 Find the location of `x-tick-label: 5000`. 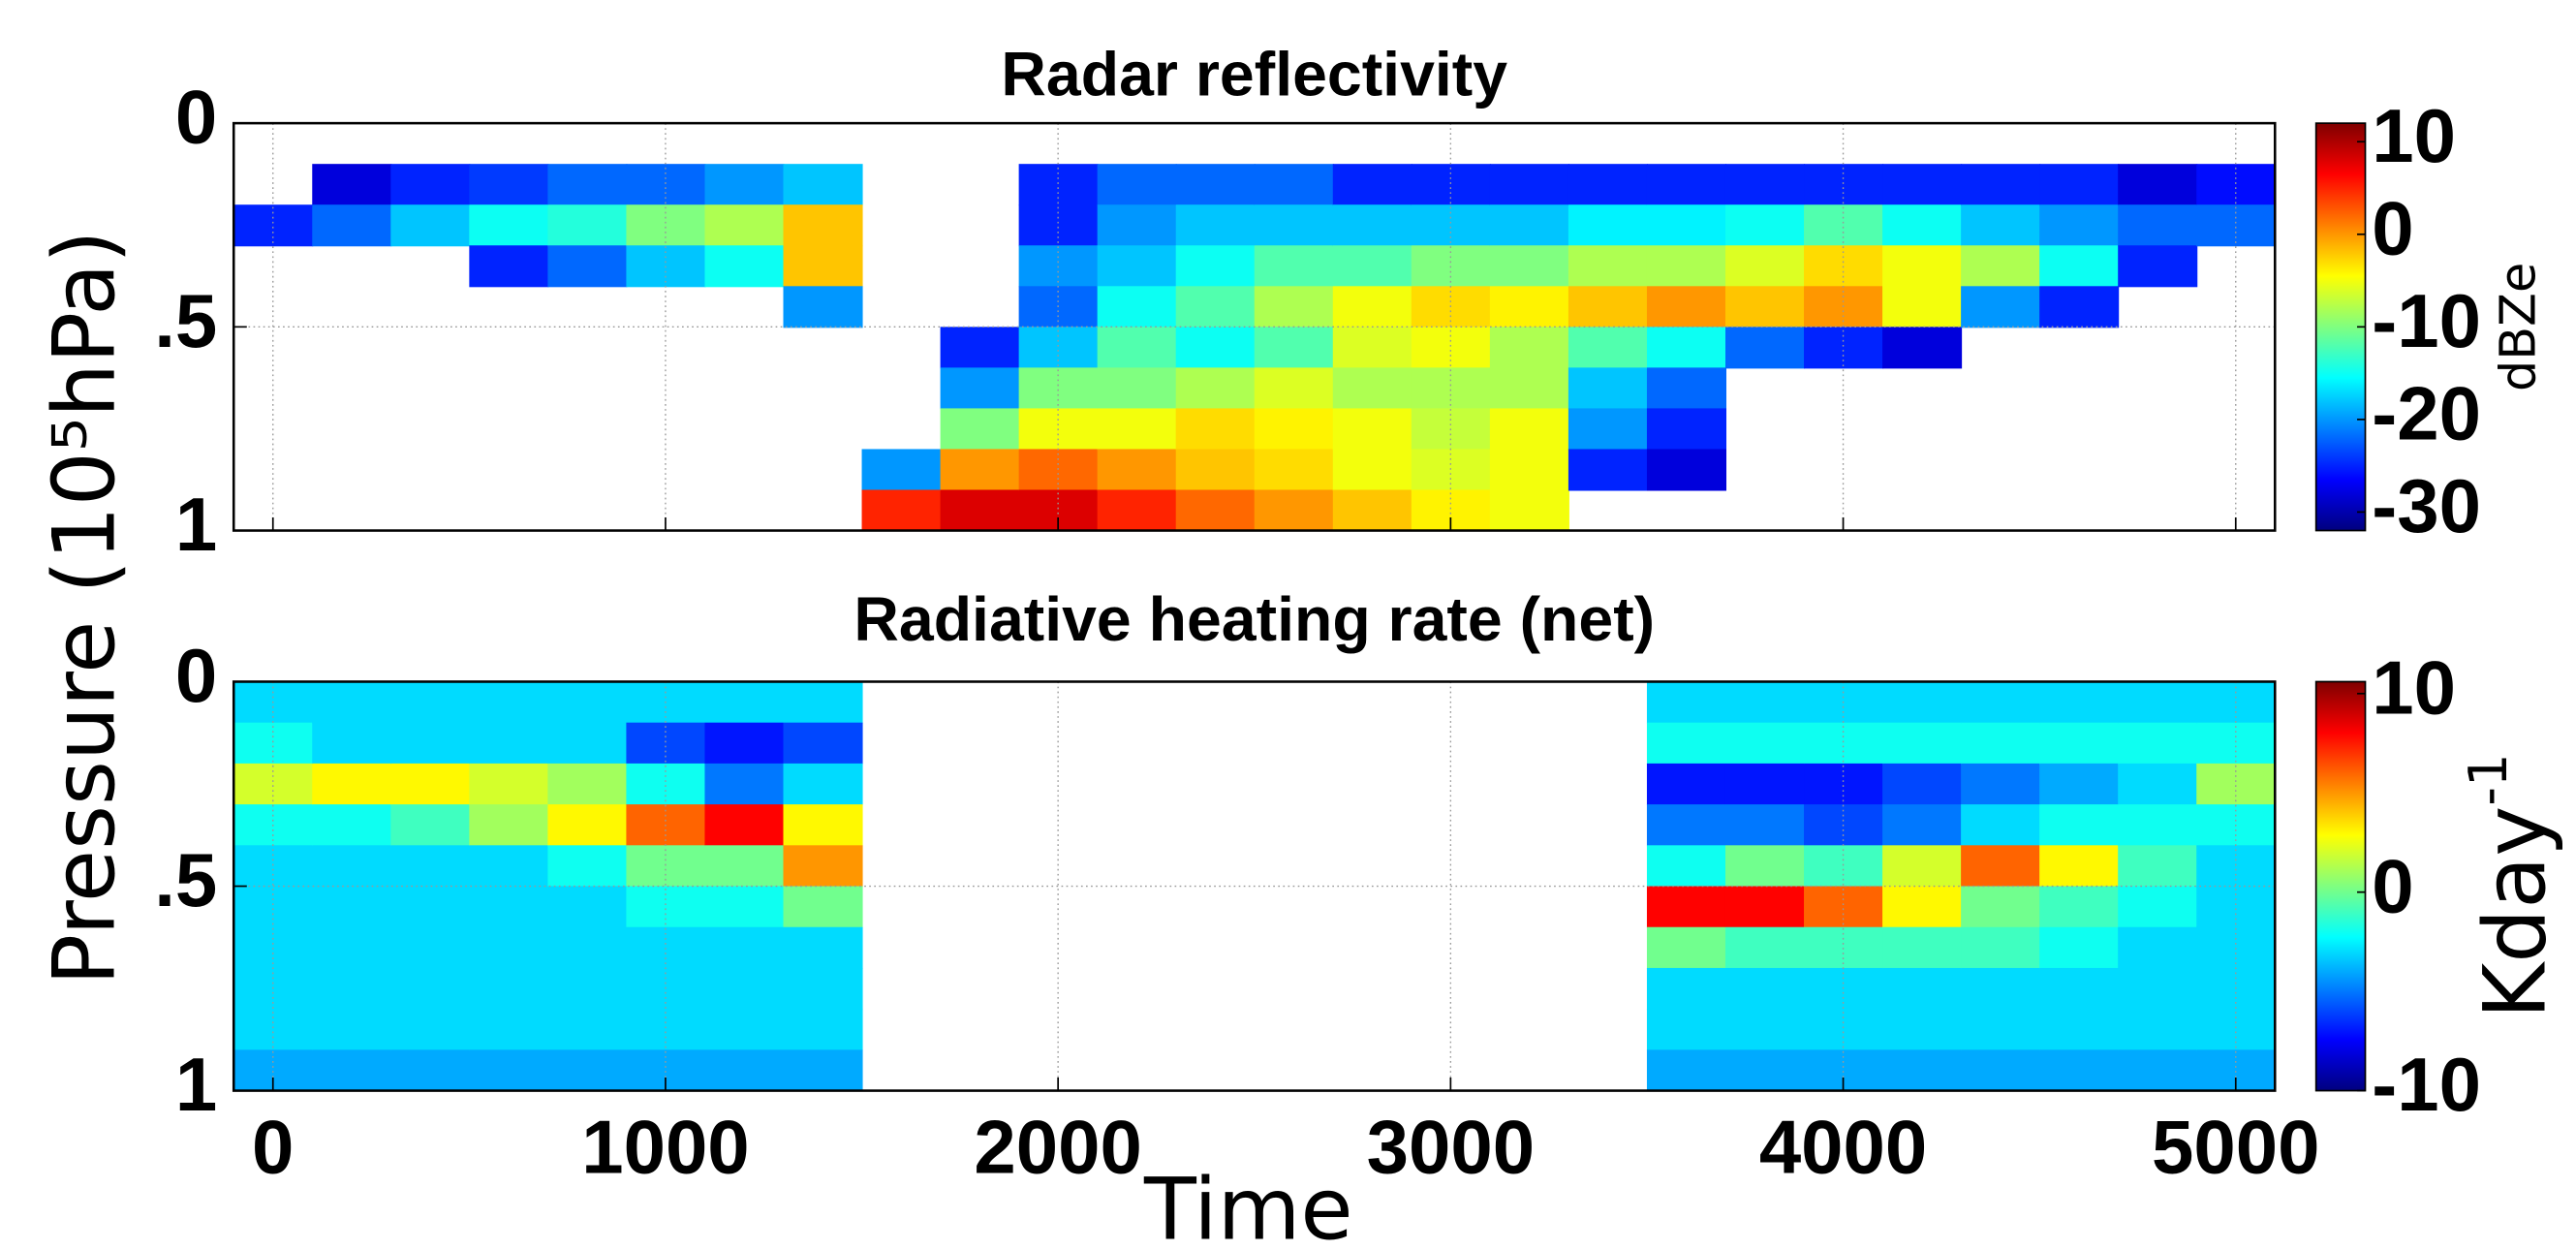

x-tick-label: 5000 is located at coordinates (2235, 1147).